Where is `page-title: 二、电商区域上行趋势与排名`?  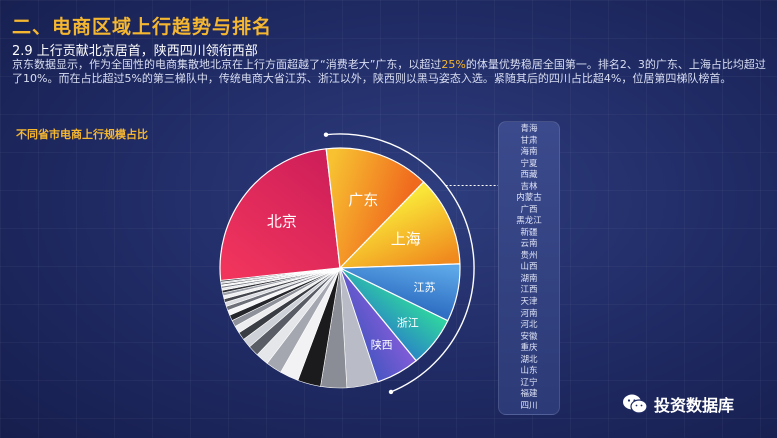 page-title: 二、电商区域上行趋势与排名 is located at coordinates (142, 27).